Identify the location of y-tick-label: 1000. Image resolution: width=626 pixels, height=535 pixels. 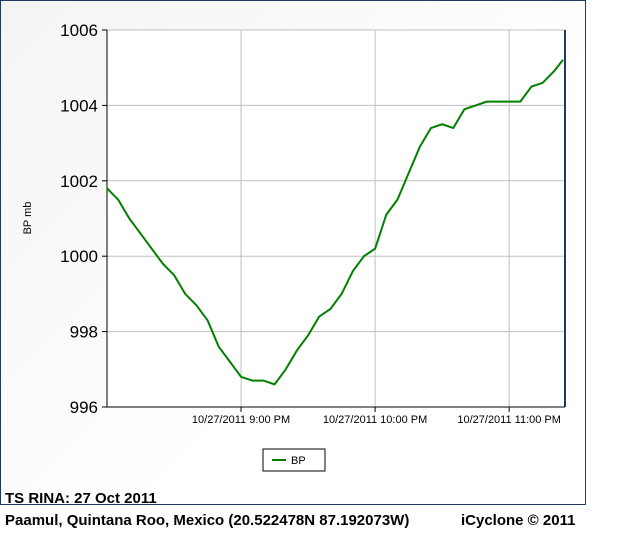
(79, 256).